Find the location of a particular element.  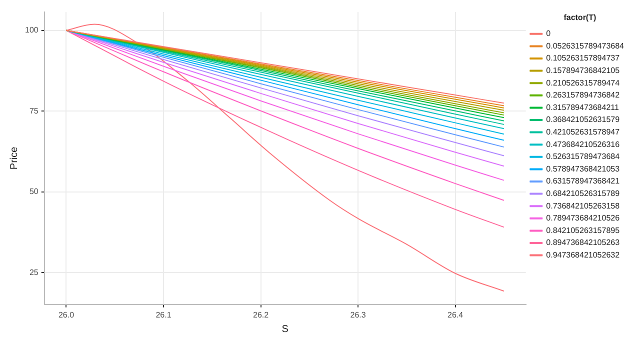

legend-label: 0.736842105263158 is located at coordinates (583, 205).